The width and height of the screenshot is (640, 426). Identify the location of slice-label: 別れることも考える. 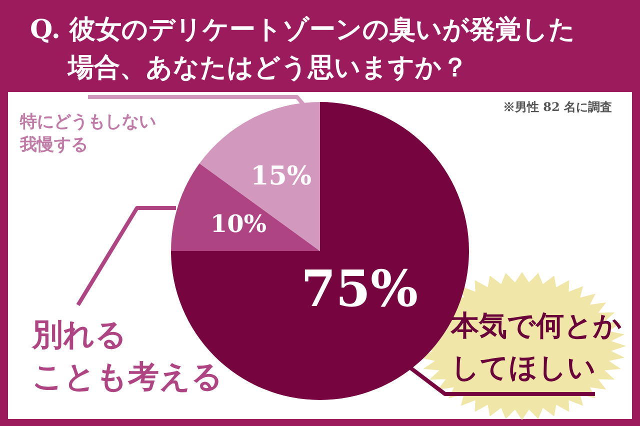
(127, 356).